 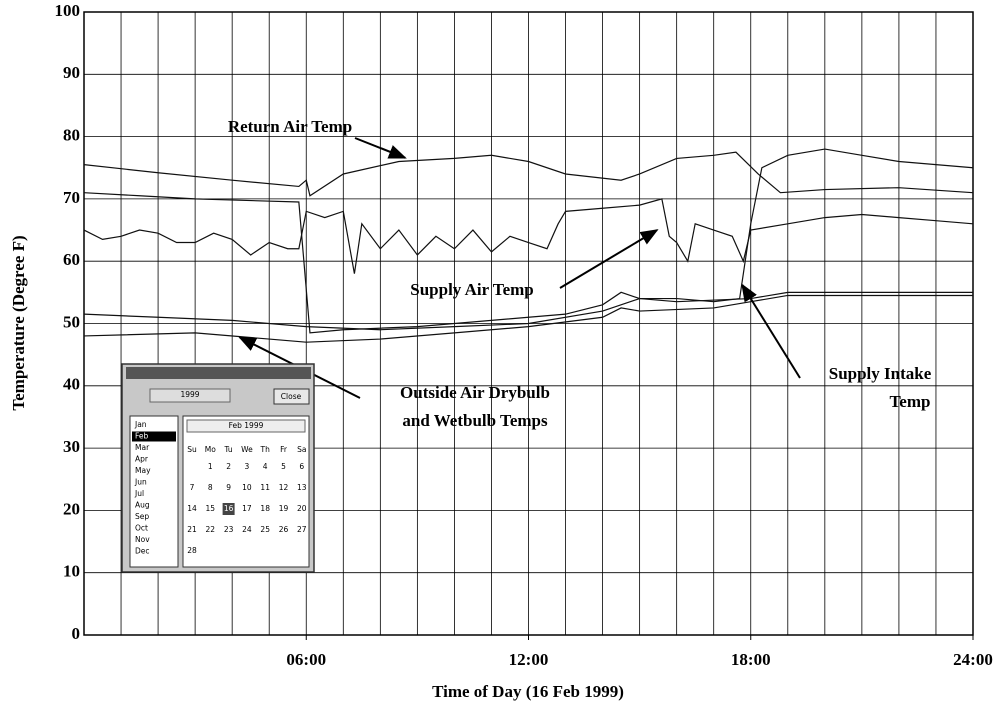 What do you see at coordinates (210, 449) in the screenshot?
I see `weekday: Mo` at bounding box center [210, 449].